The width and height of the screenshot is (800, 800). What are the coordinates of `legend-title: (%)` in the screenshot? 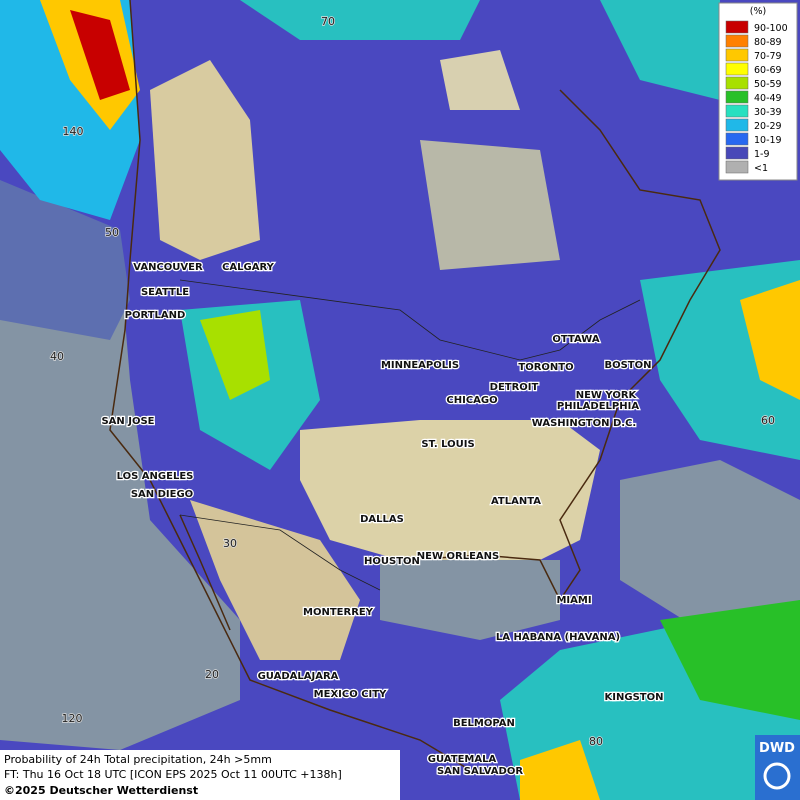 It's located at (758, 11).